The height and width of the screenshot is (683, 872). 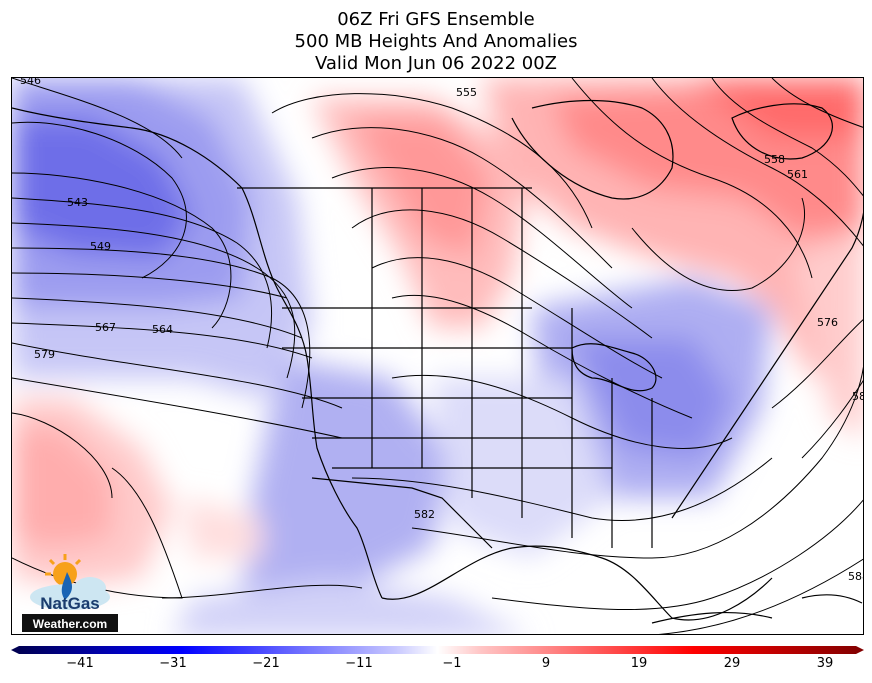 What do you see at coordinates (80, 663) in the screenshot?
I see `colorbar-tick-label: −41` at bounding box center [80, 663].